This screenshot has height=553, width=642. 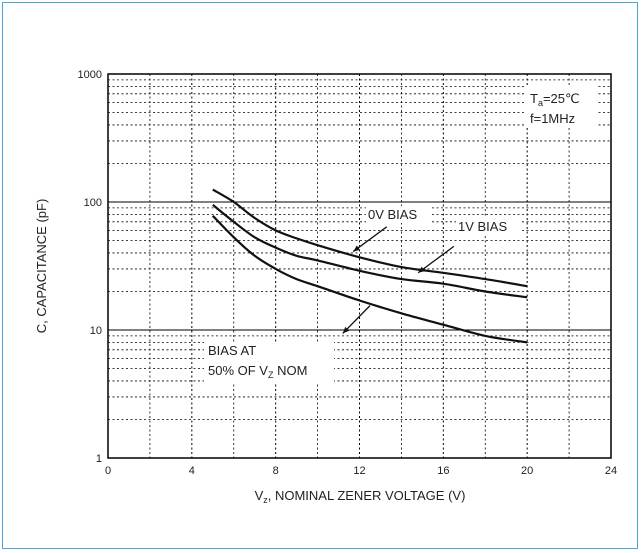 What do you see at coordinates (552, 118) in the screenshot?
I see `conditions-freq: f=1MHz` at bounding box center [552, 118].